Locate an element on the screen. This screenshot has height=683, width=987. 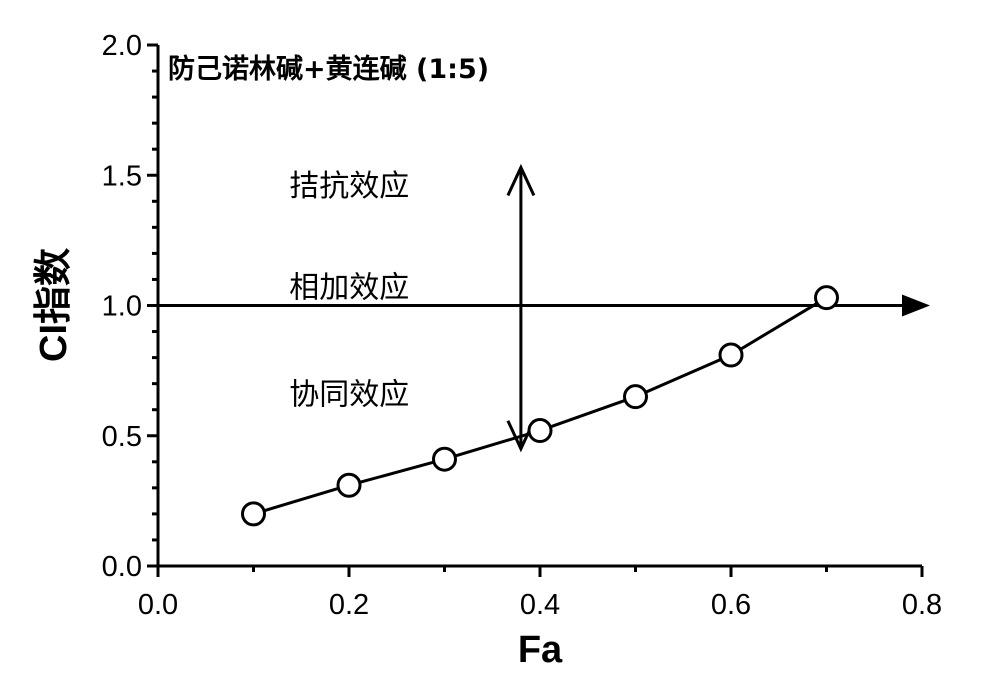
annotation-label: 相加效应 is located at coordinates (349, 288).